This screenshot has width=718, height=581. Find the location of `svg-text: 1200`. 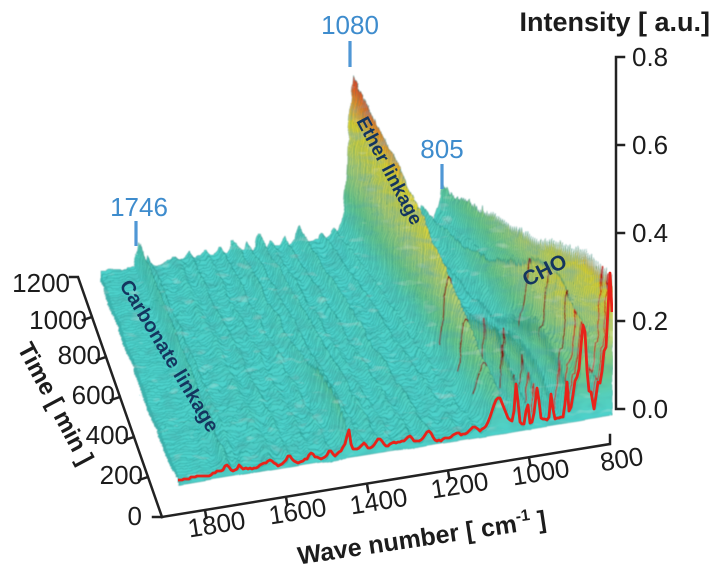

svg-text: 1200 is located at coordinates (41, 283).